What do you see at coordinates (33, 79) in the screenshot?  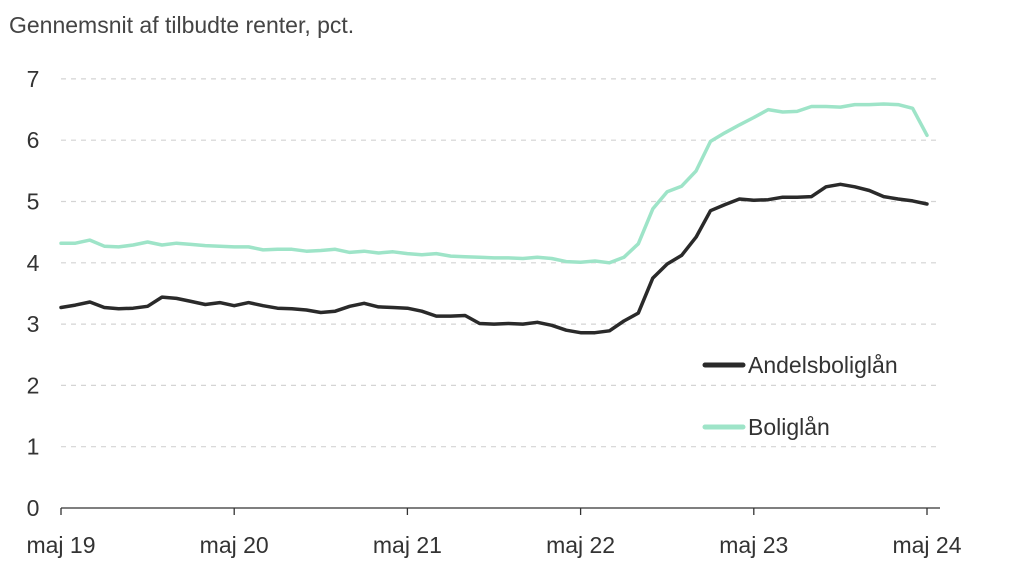 I see `y-tick-label: 7` at bounding box center [33, 79].